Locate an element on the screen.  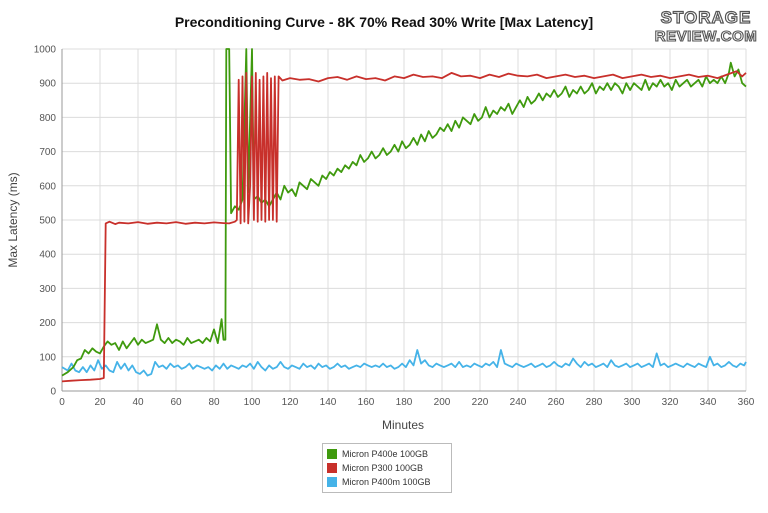
legend-label-p400e: Micron P400e 100GB is located at coordinates (385, 454).